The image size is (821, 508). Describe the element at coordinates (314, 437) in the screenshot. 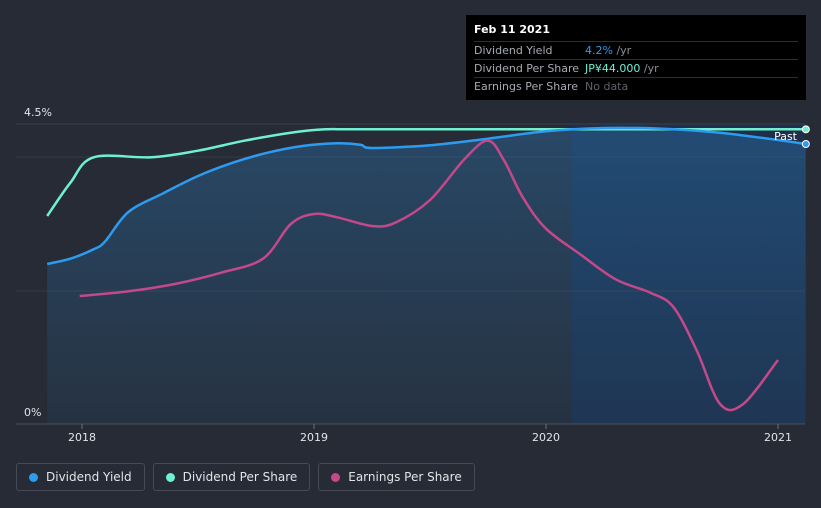

I see `x-tick-label: 2019` at that location.